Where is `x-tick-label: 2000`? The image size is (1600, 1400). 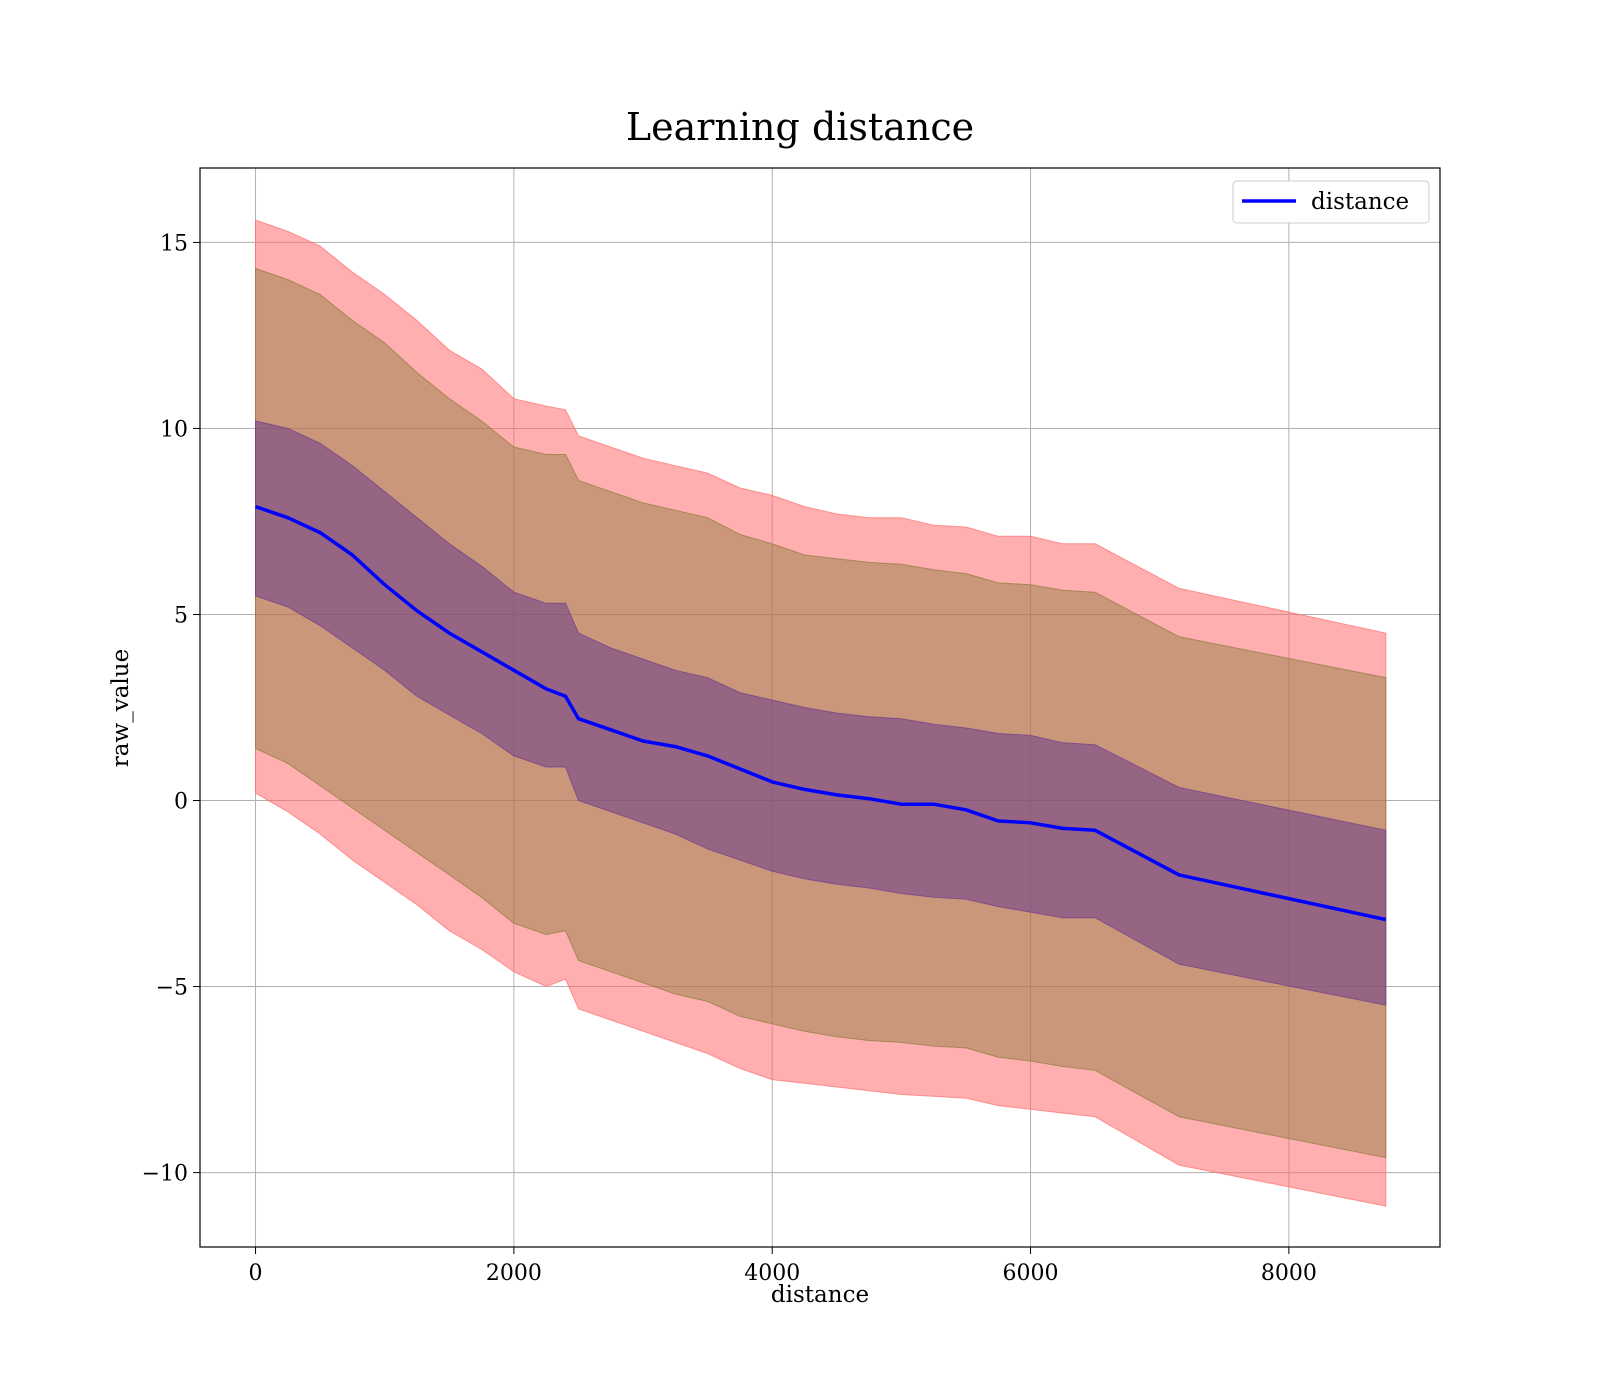
x-tick-label: 2000 is located at coordinates (514, 1273).